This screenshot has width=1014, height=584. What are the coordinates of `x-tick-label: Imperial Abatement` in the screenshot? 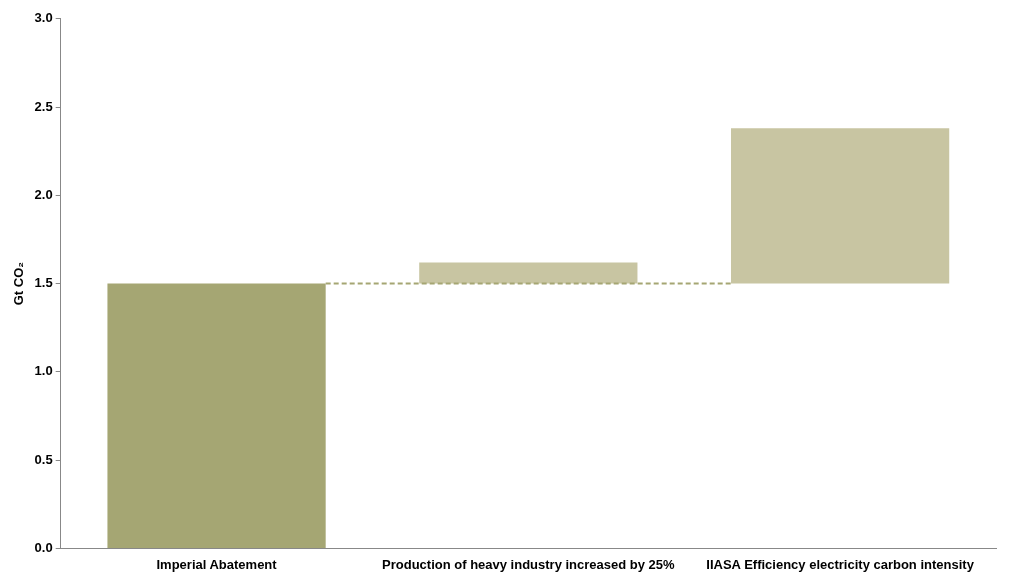 It's located at (217, 564).